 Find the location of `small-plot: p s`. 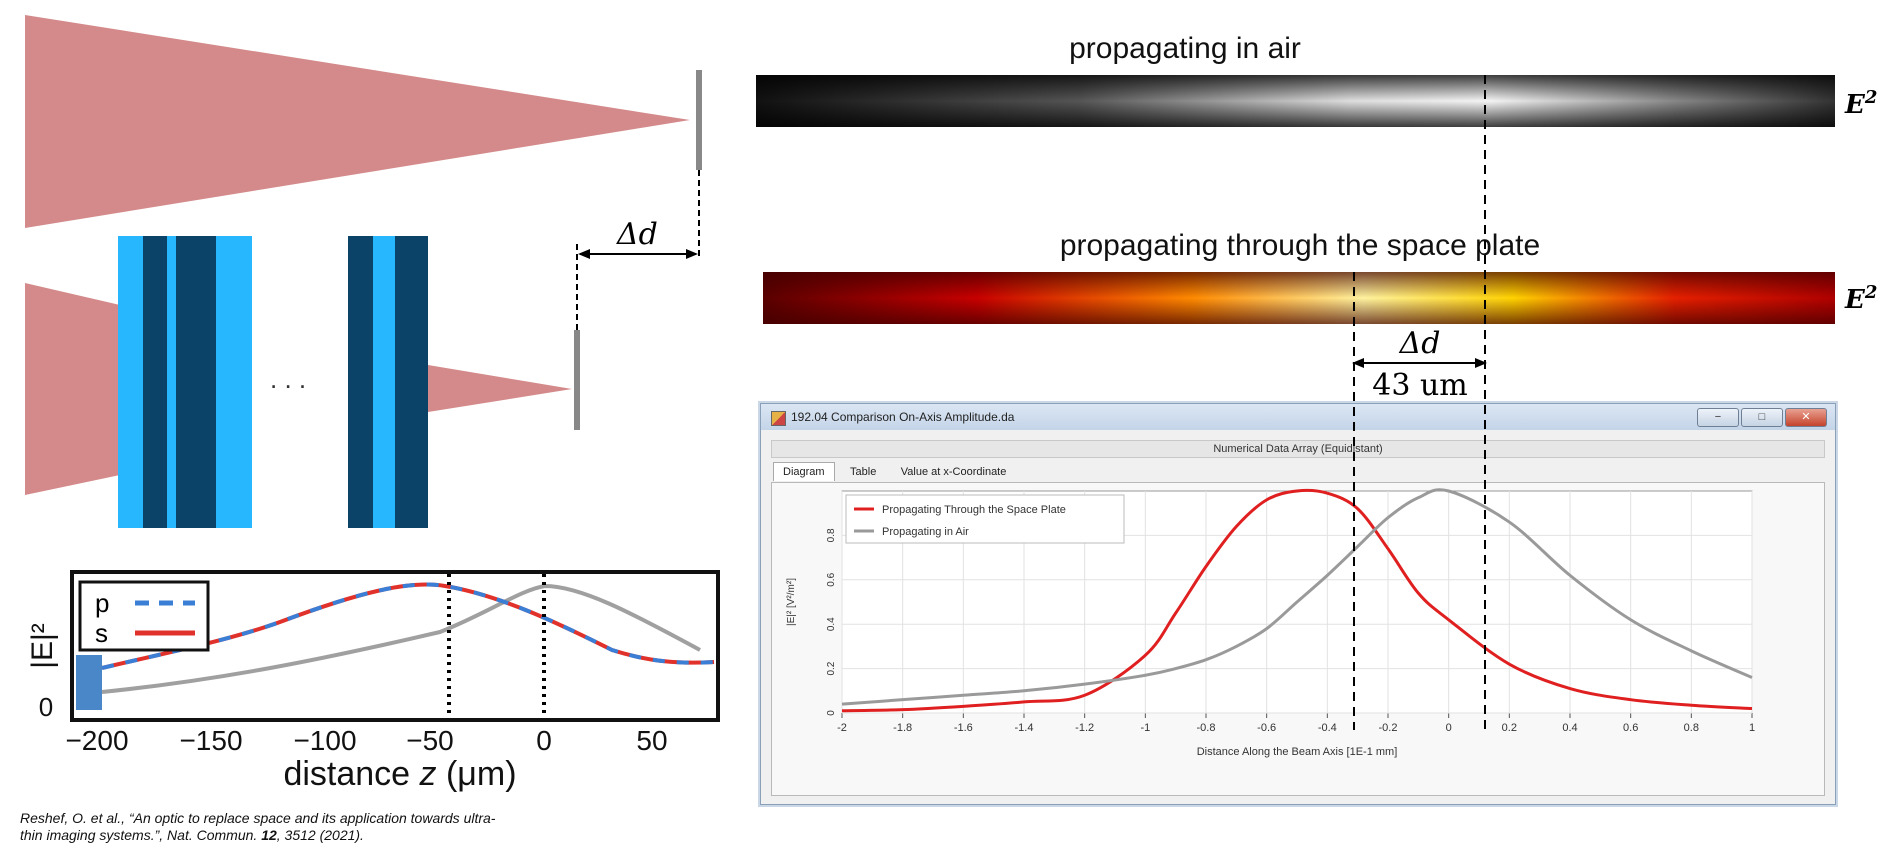

small-plot: p s is located at coordinates (395, 646).